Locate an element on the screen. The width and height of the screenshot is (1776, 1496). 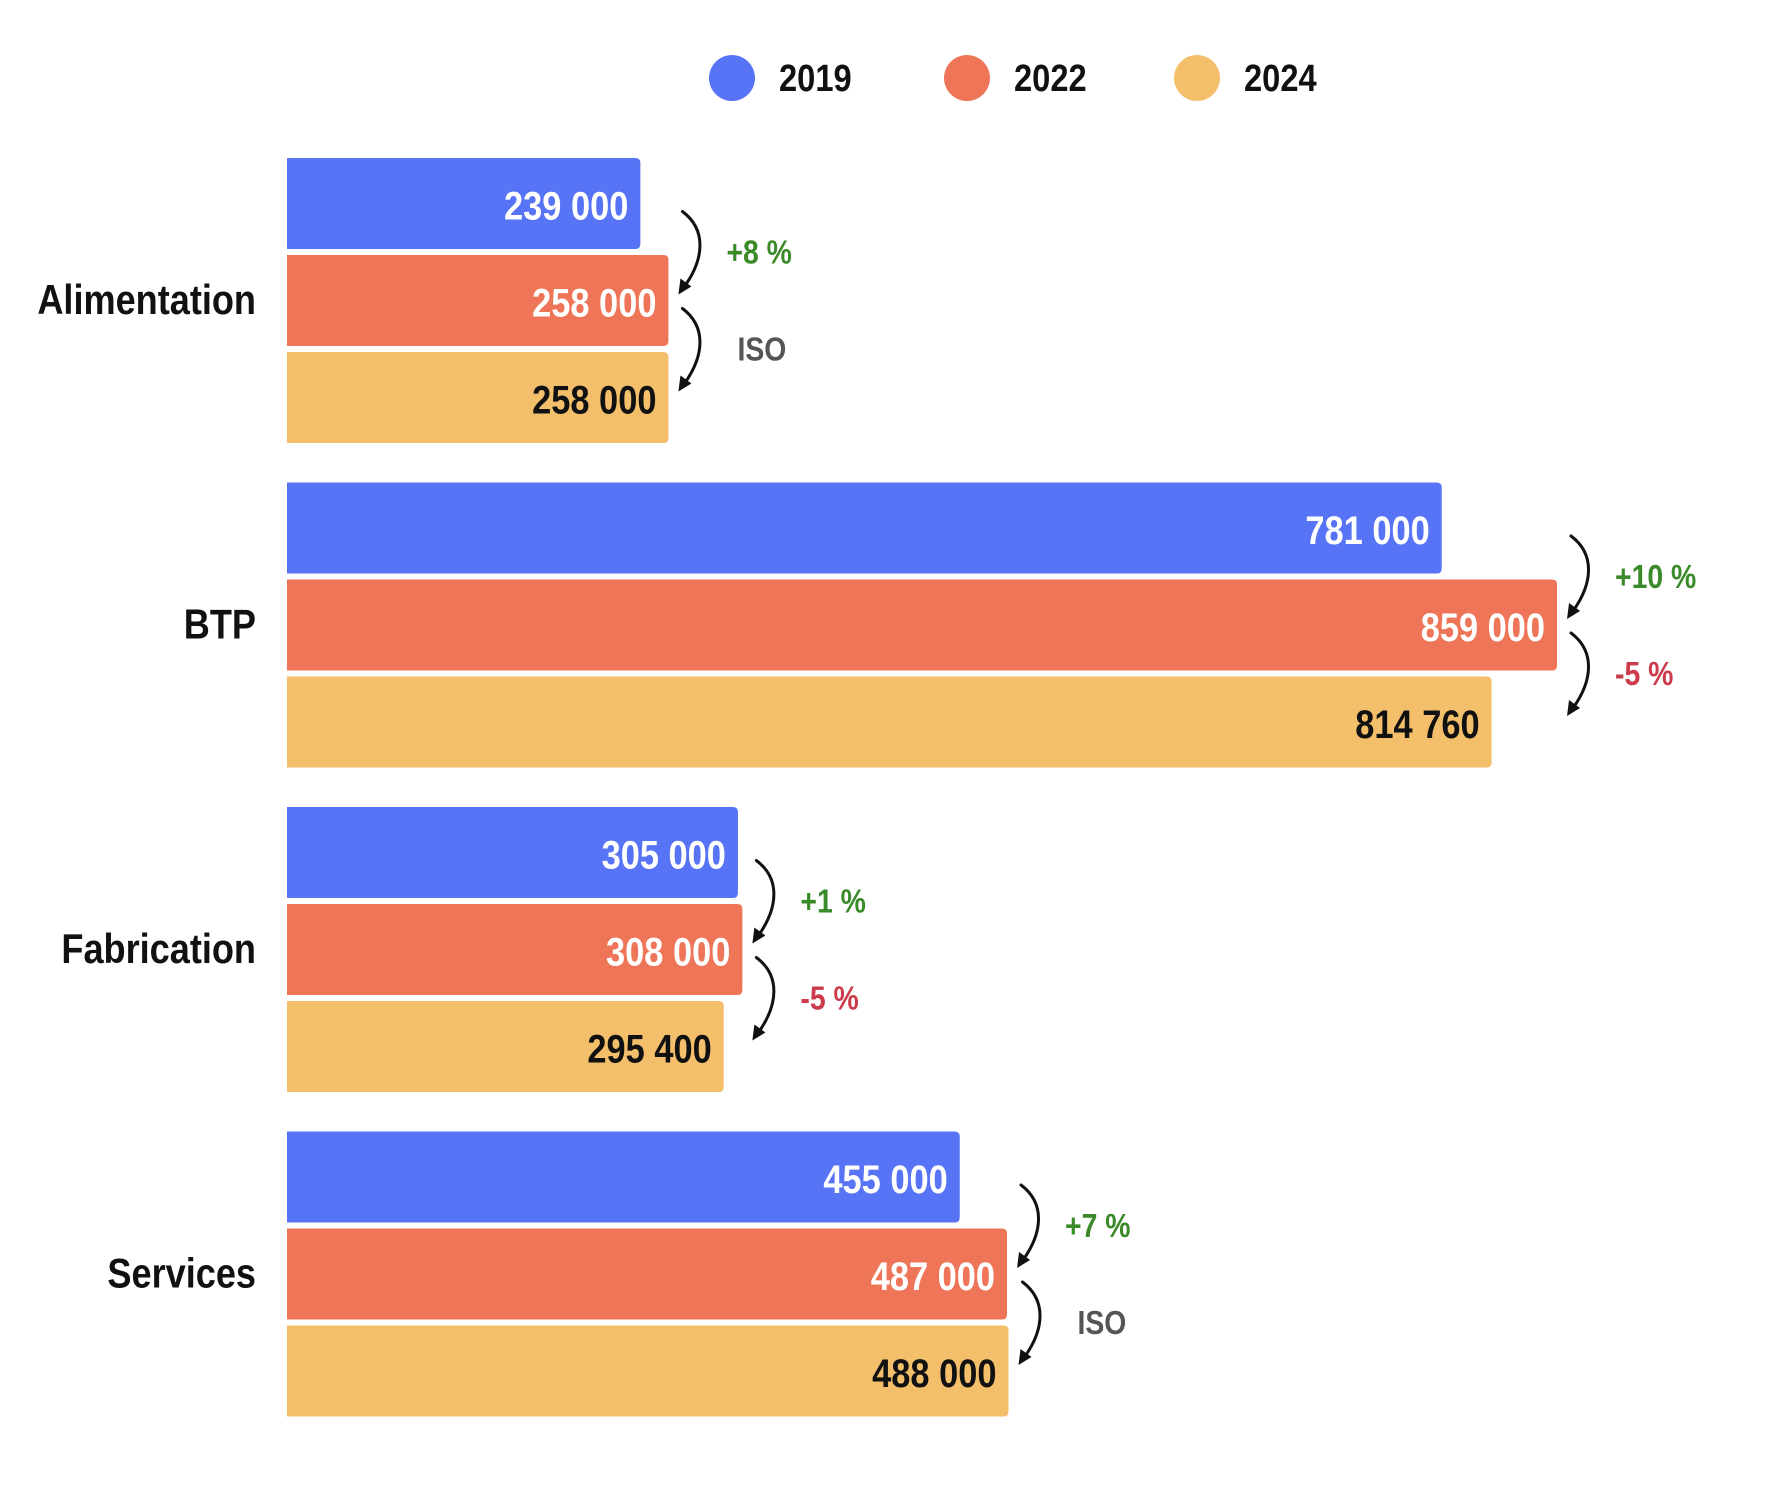
bar-services-2024 is located at coordinates (648, 1371).